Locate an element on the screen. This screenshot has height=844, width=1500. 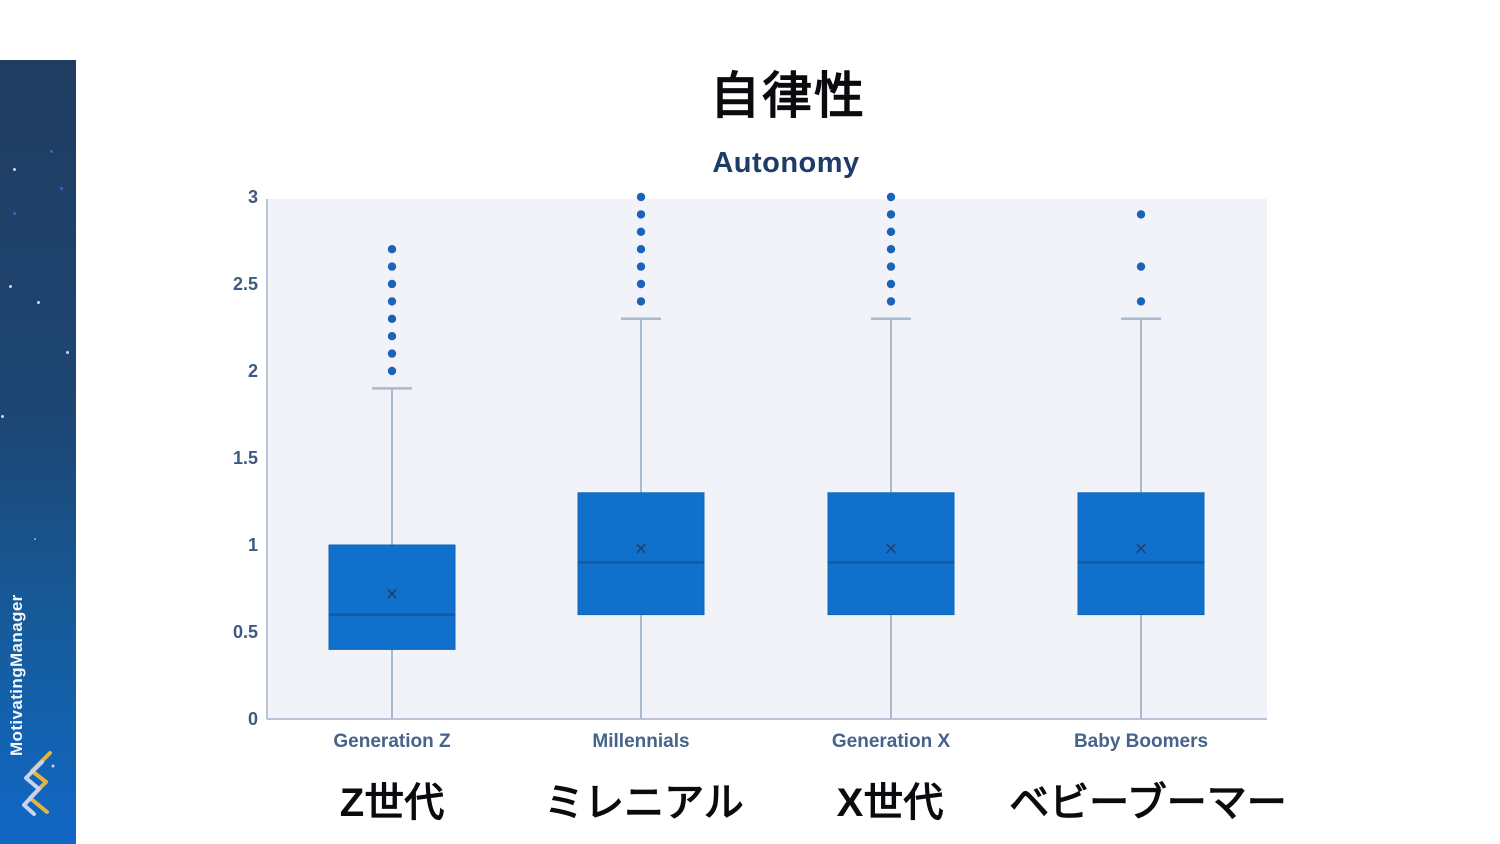
boxplot-baby-boomers is located at coordinates (1141, 464).